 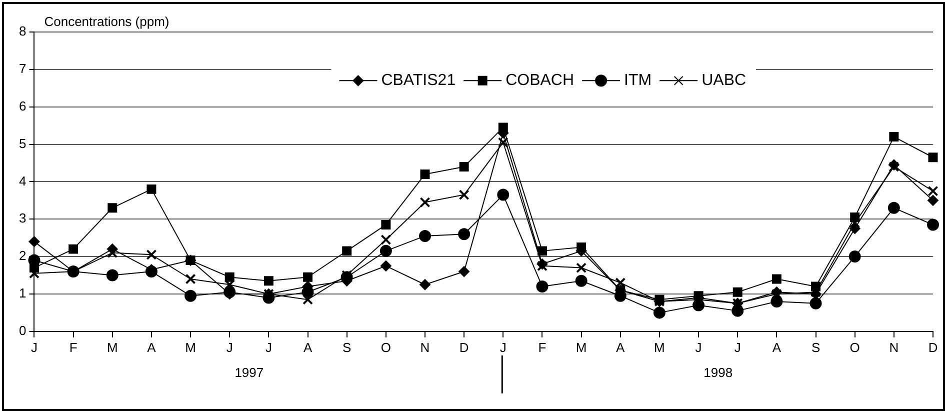 What do you see at coordinates (22, 293) in the screenshot?
I see `y-tick-label: 1` at bounding box center [22, 293].